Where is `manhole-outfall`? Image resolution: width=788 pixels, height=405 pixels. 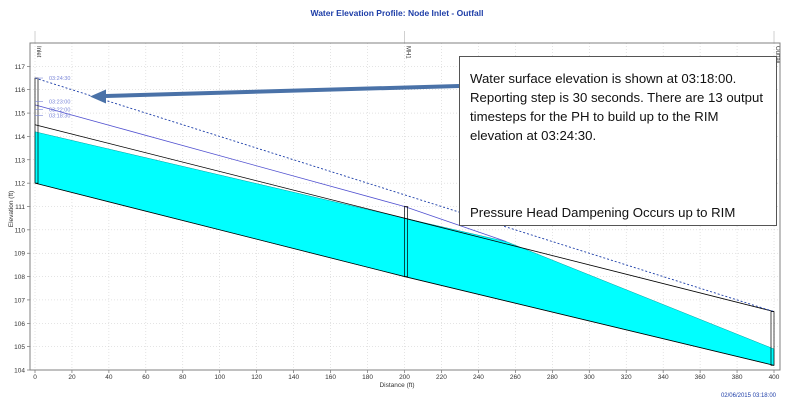
manhole-outfall is located at coordinates (772, 338).